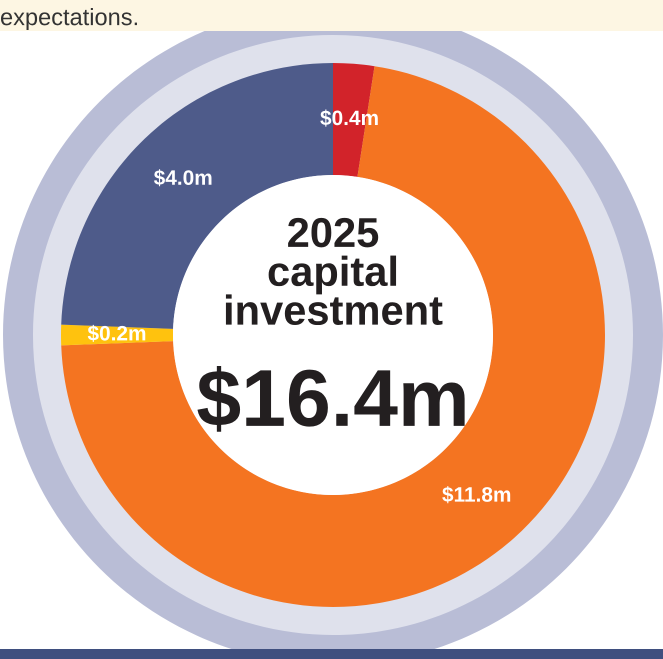  What do you see at coordinates (334, 272) in the screenshot?
I see `text: 2025 capital investment` at bounding box center [334, 272].